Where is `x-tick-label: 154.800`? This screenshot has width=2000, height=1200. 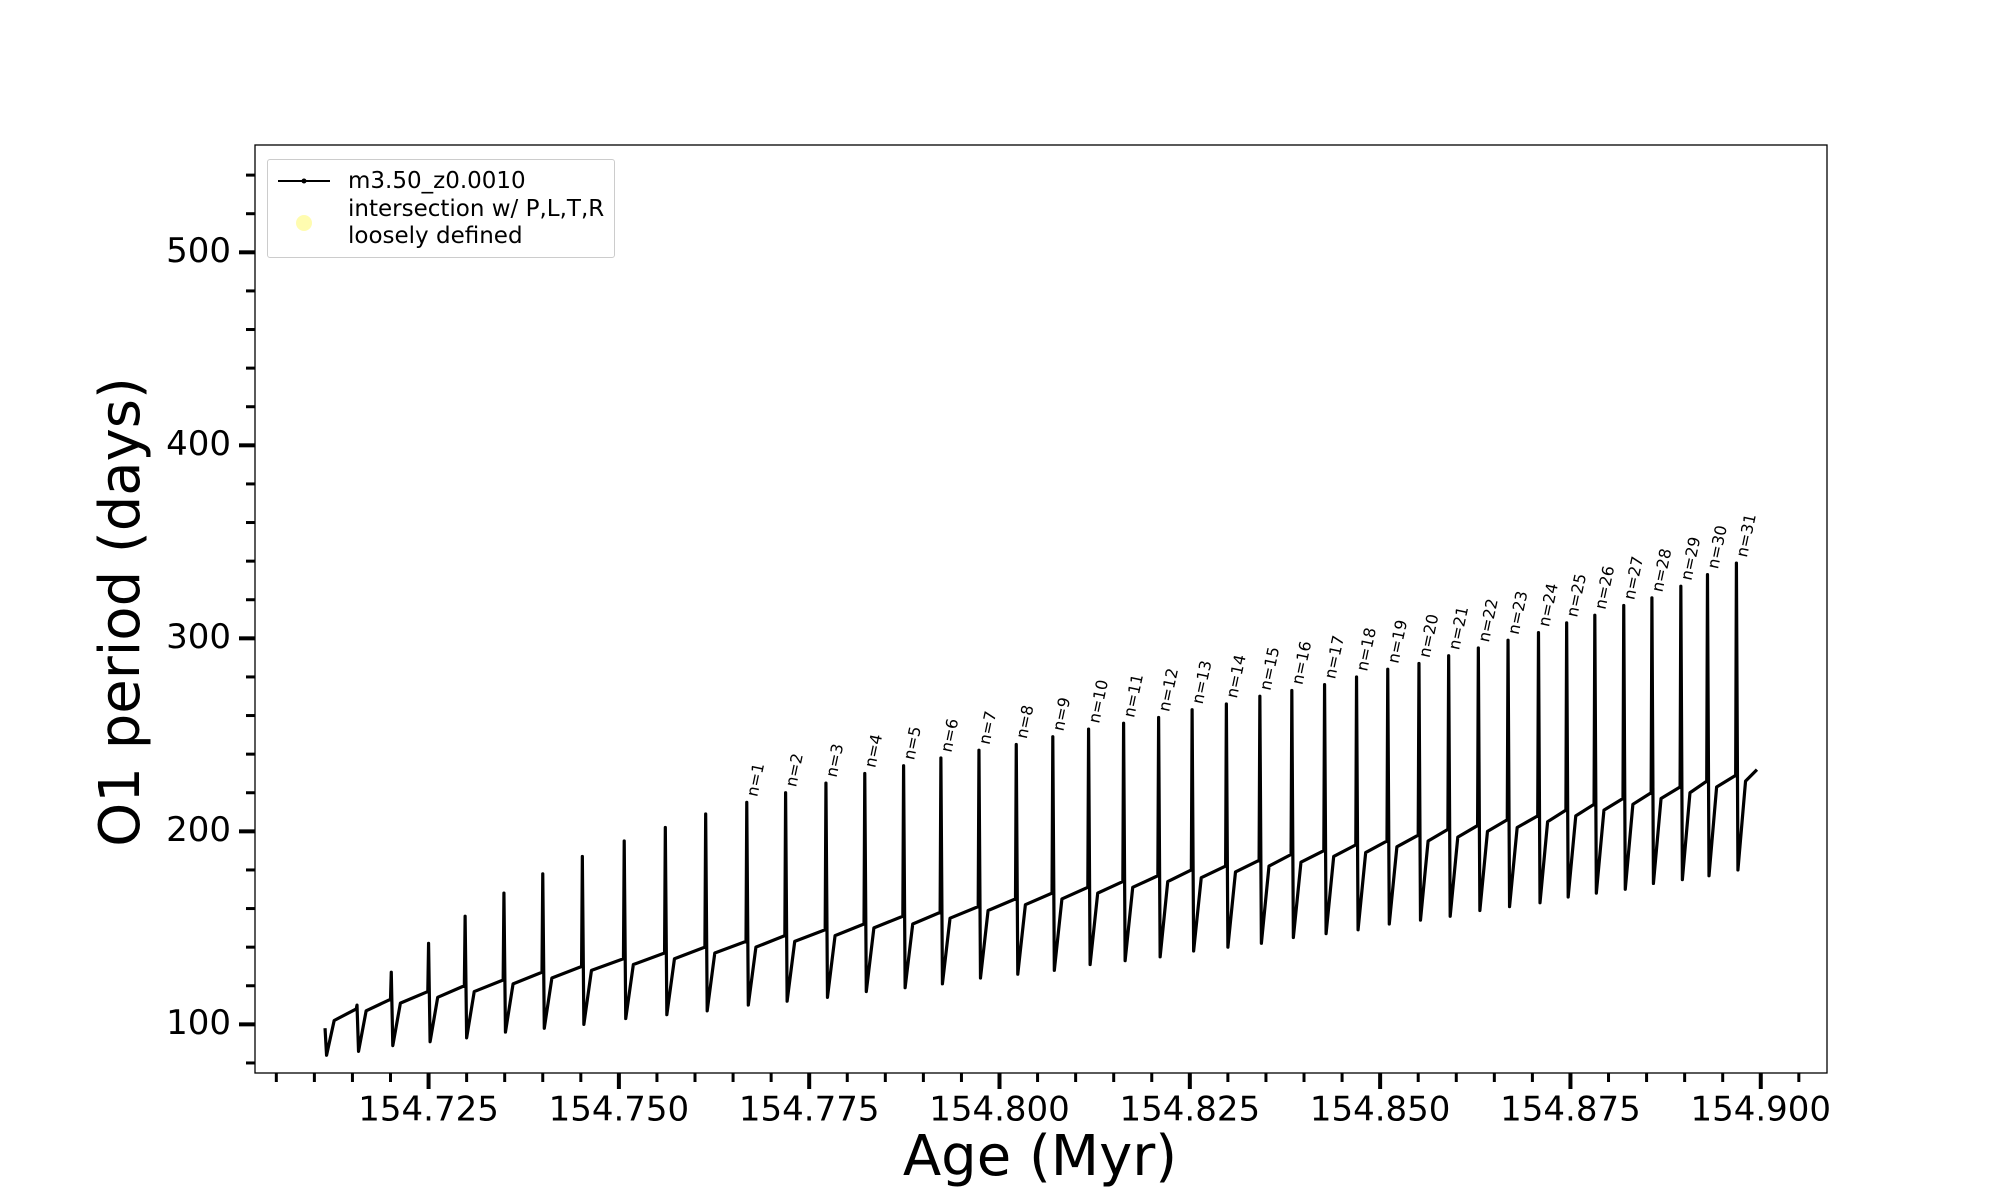 x-tick-label: 154.800 is located at coordinates (999, 1110).